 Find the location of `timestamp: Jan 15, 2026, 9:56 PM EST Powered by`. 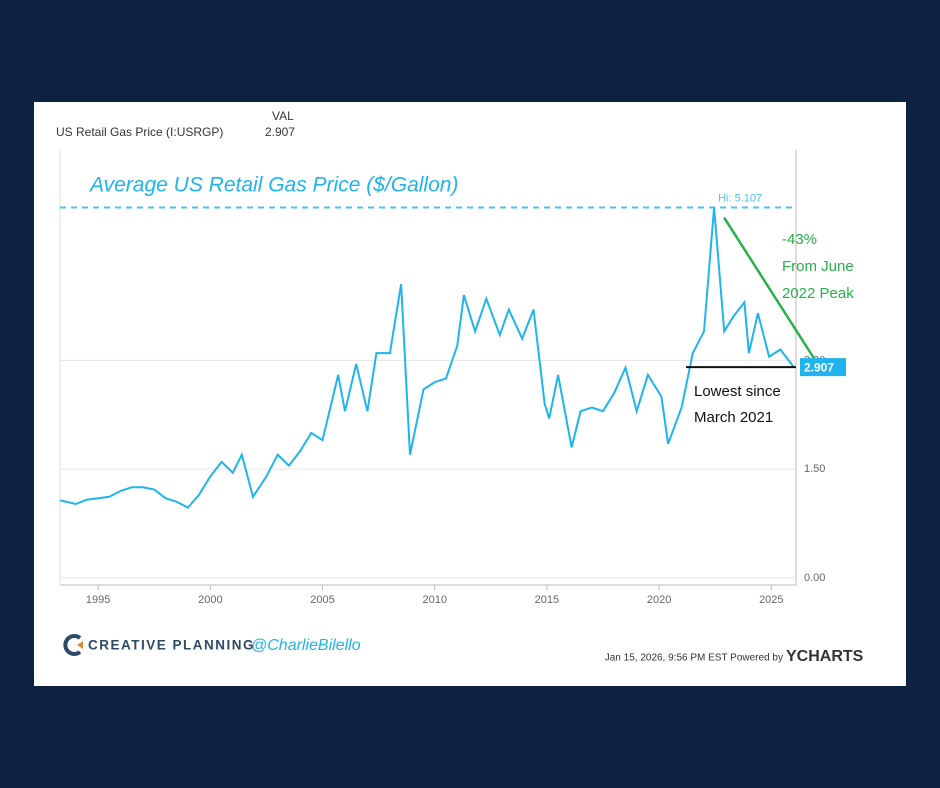

timestamp: Jan 15, 2026, 9:56 PM EST Powered by is located at coordinates (694, 658).